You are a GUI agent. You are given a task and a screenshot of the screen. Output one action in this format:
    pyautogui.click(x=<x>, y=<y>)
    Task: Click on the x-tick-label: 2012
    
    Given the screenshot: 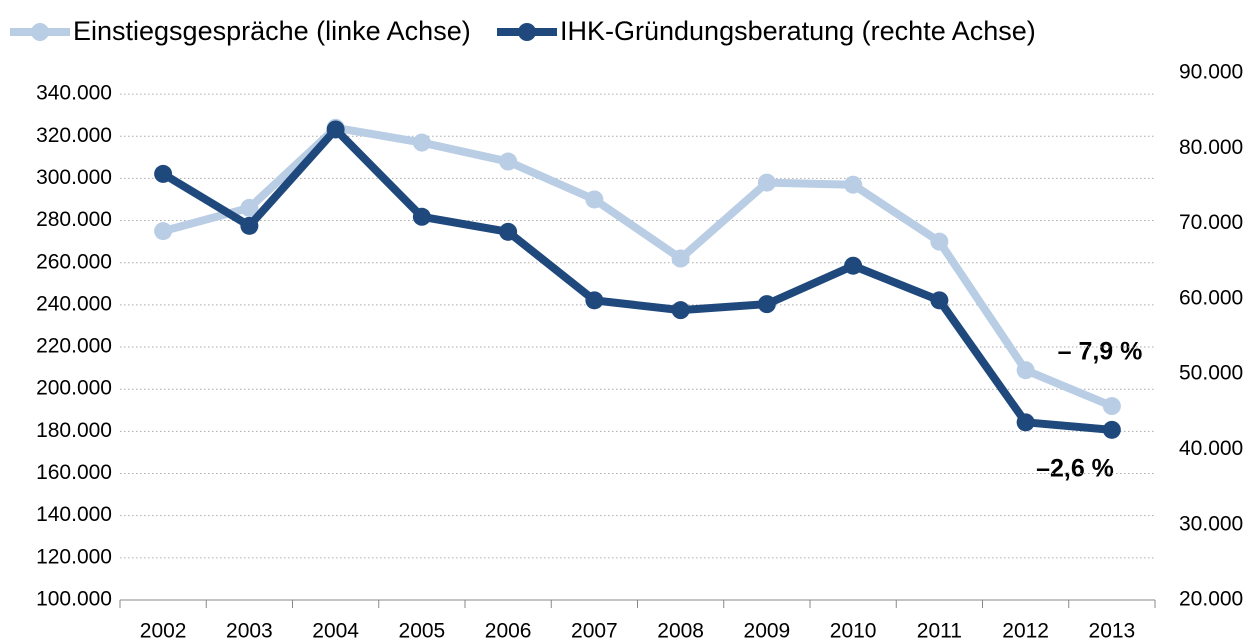 What is the action you would take?
    pyautogui.click(x=1025, y=631)
    